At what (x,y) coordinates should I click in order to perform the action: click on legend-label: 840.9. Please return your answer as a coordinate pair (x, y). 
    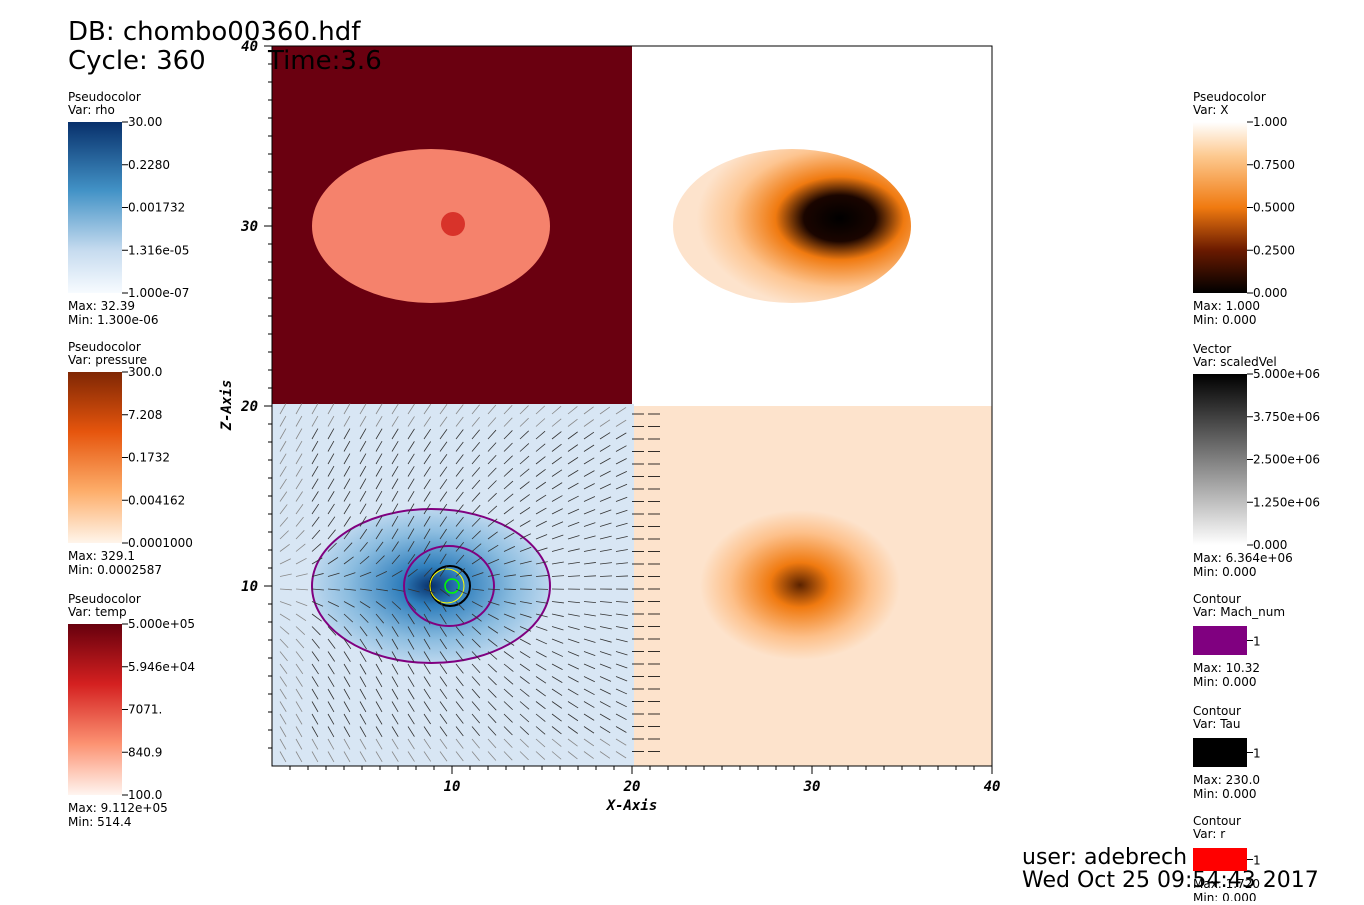
    Looking at the image, I should click on (145, 752).